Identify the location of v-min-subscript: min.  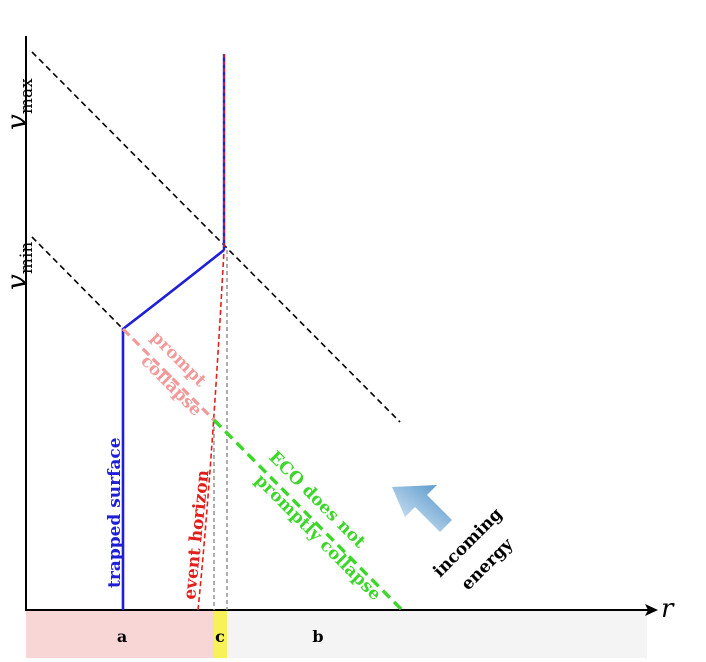
(27, 258).